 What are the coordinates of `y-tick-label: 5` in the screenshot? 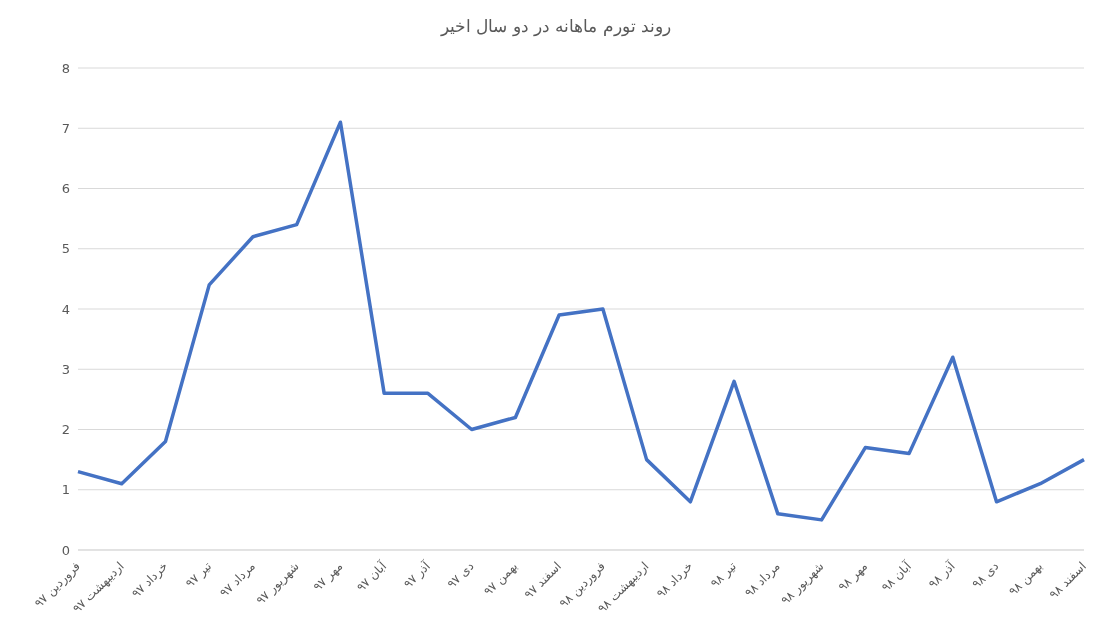 It's located at (65, 249).